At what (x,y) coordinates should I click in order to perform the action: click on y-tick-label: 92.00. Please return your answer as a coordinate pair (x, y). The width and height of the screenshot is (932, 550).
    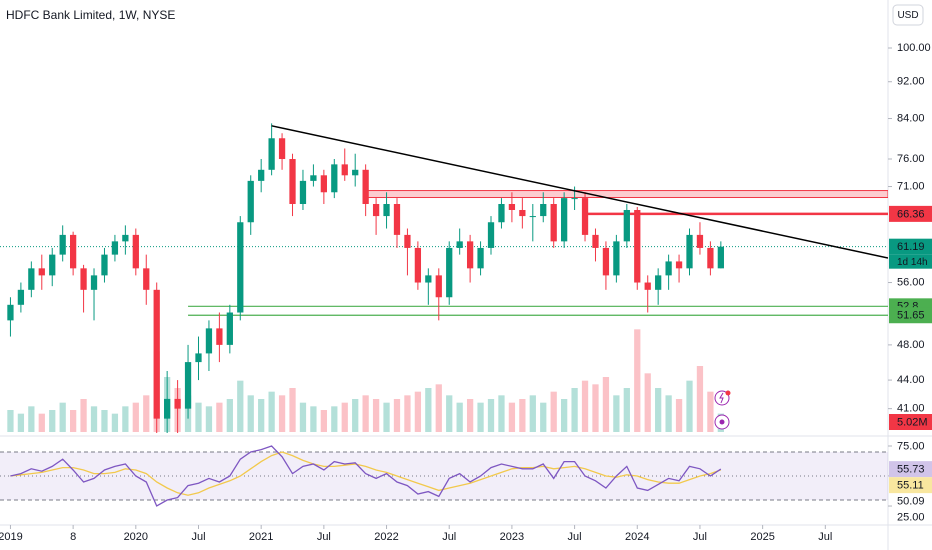
    Looking at the image, I should click on (911, 82).